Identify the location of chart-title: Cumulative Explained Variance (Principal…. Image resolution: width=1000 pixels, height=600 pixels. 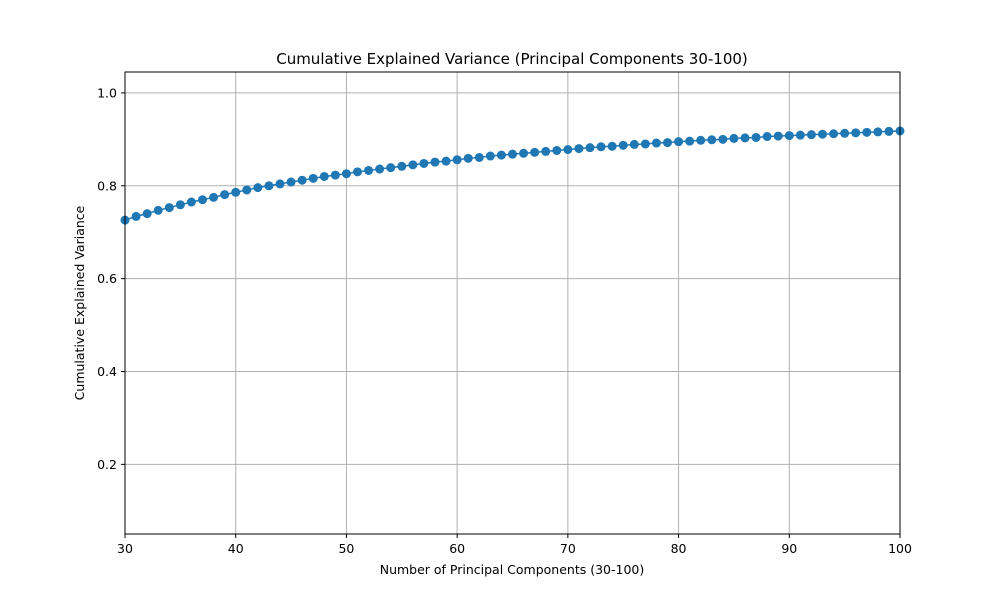
(512, 59).